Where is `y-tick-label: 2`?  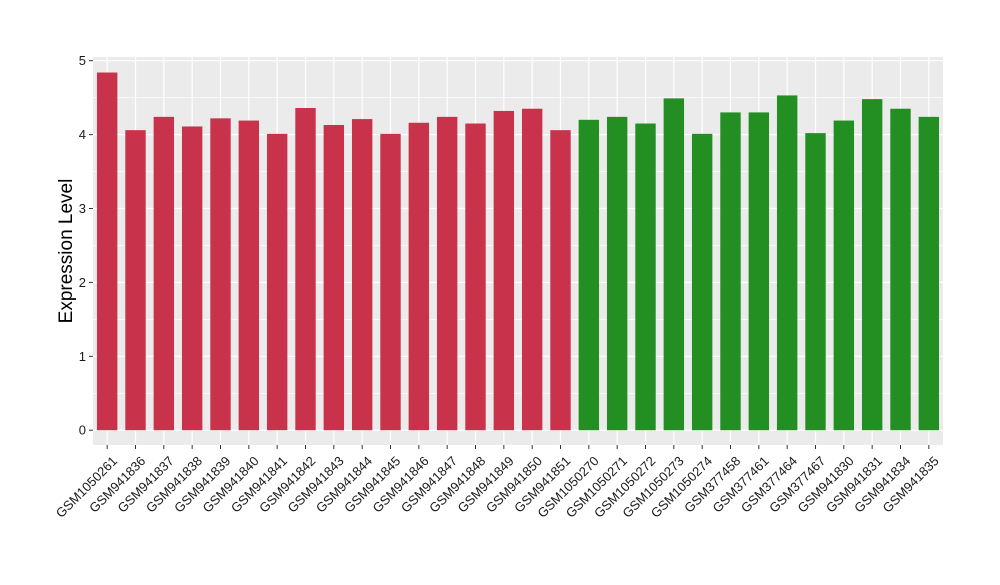 y-tick-label: 2 is located at coordinates (82, 282).